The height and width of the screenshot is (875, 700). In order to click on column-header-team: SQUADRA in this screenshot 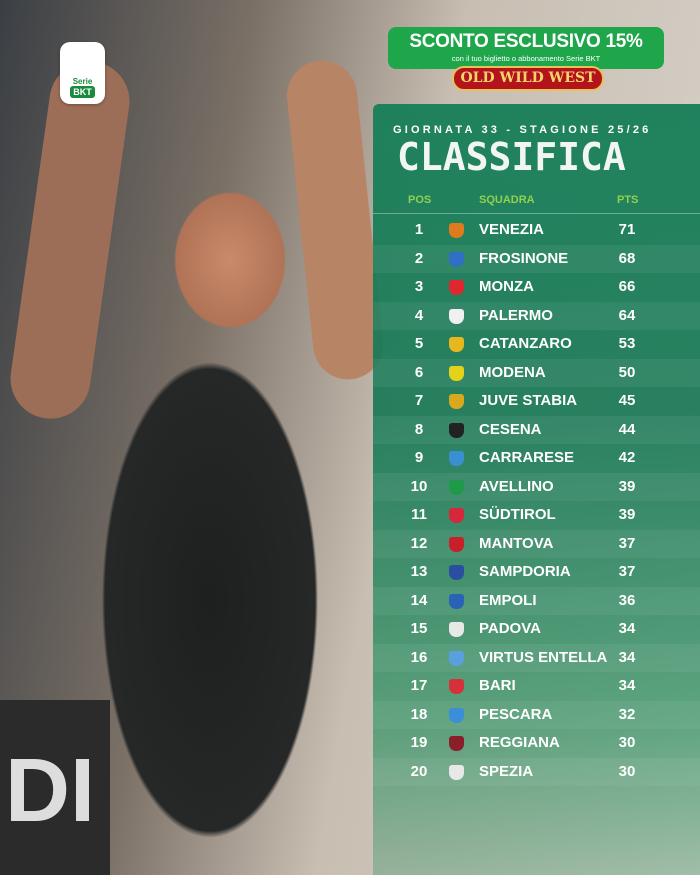, I will do `click(507, 200)`.